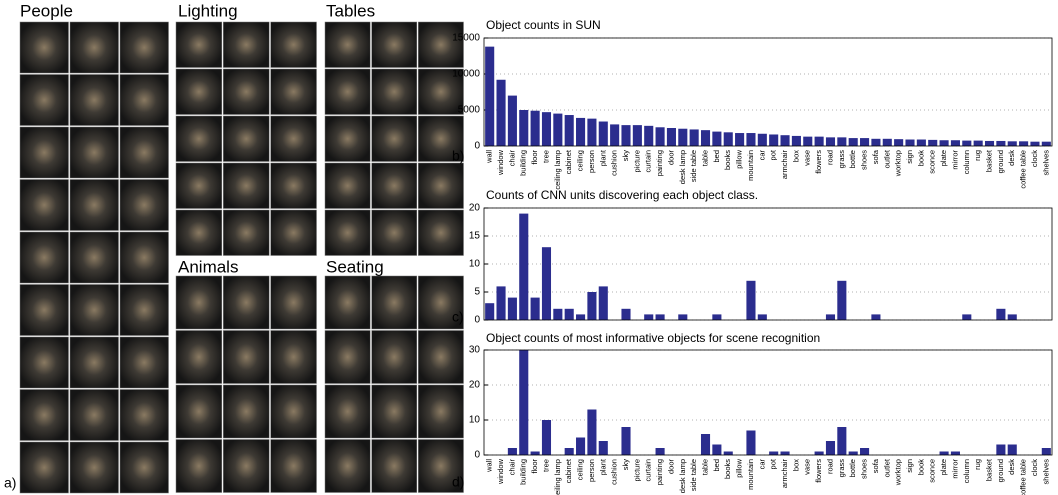 This screenshot has width=1058, height=495. What do you see at coordinates (716, 156) in the screenshot?
I see `x-tick-label: bed` at bounding box center [716, 156].